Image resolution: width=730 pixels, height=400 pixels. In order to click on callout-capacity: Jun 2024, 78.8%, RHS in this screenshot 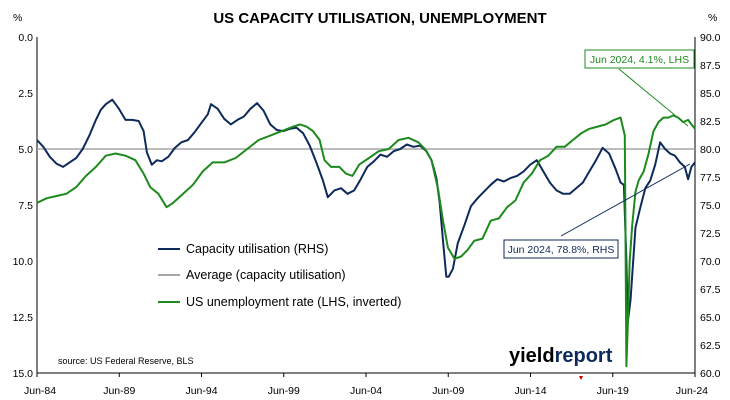, I will do `click(561, 250)`.